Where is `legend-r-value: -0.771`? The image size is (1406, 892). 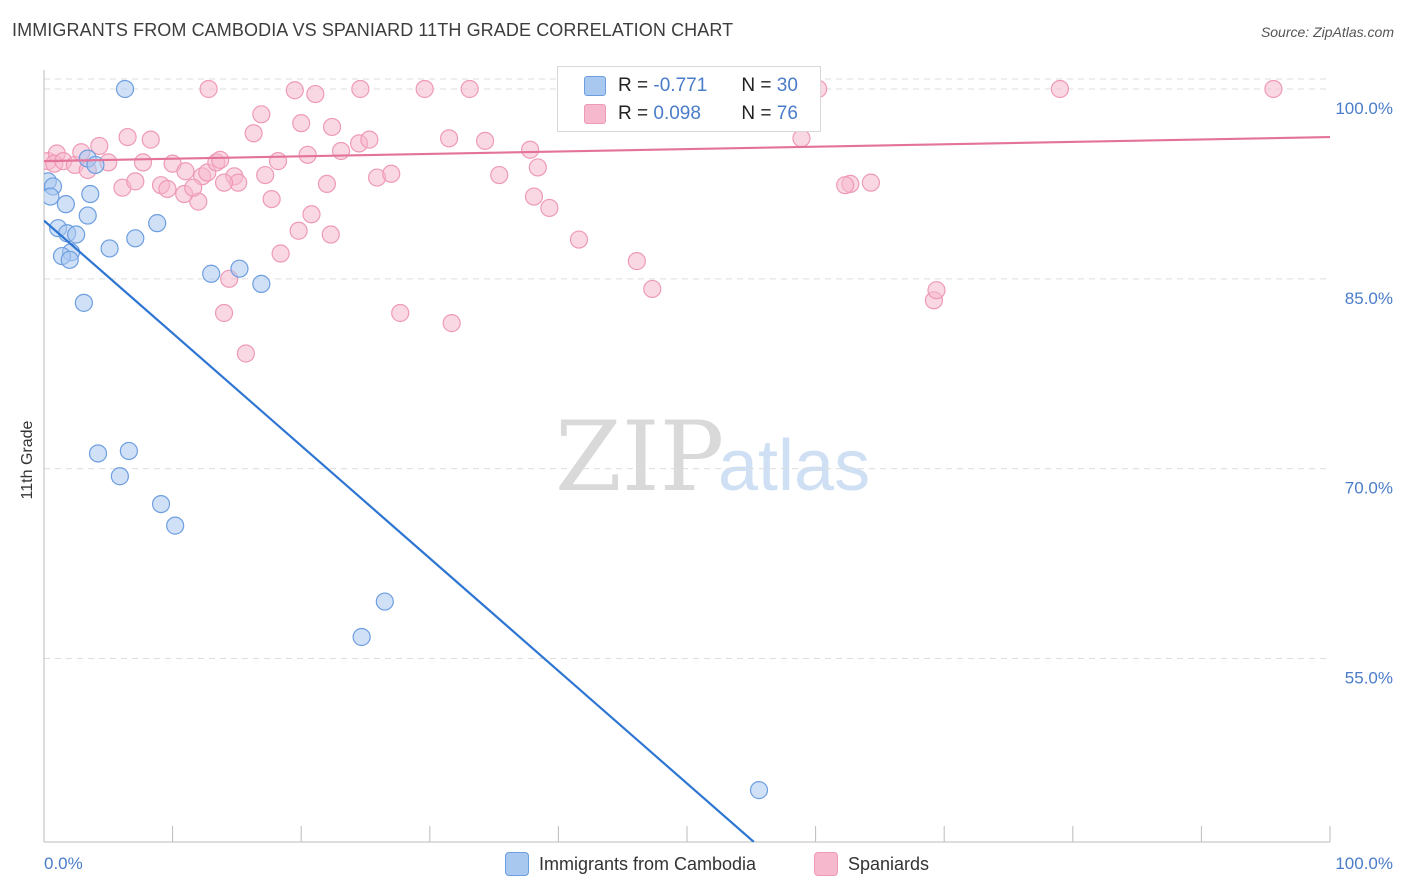
legend-r-value: -0.771 is located at coordinates (680, 85).